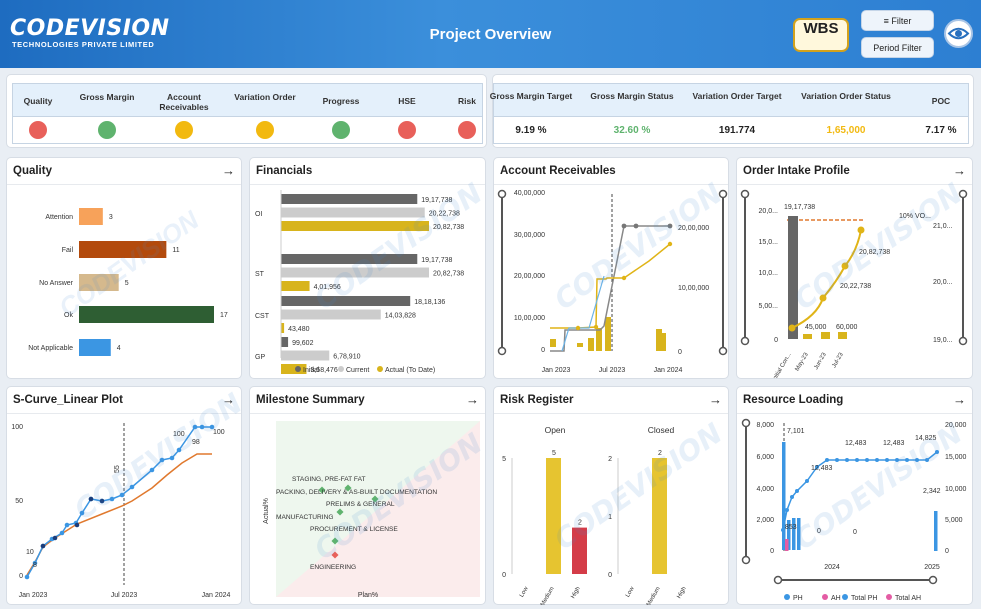 This screenshot has height=609, width=981. What do you see at coordinates (772, 551) in the screenshot?
I see `resource-left-tick: 0` at bounding box center [772, 551].